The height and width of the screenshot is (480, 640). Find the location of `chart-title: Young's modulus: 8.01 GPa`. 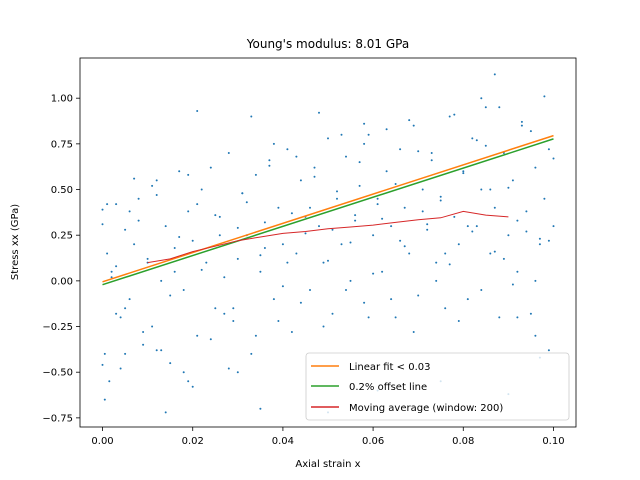

chart-title: Young's modulus: 8.01 GPa is located at coordinates (327, 44).